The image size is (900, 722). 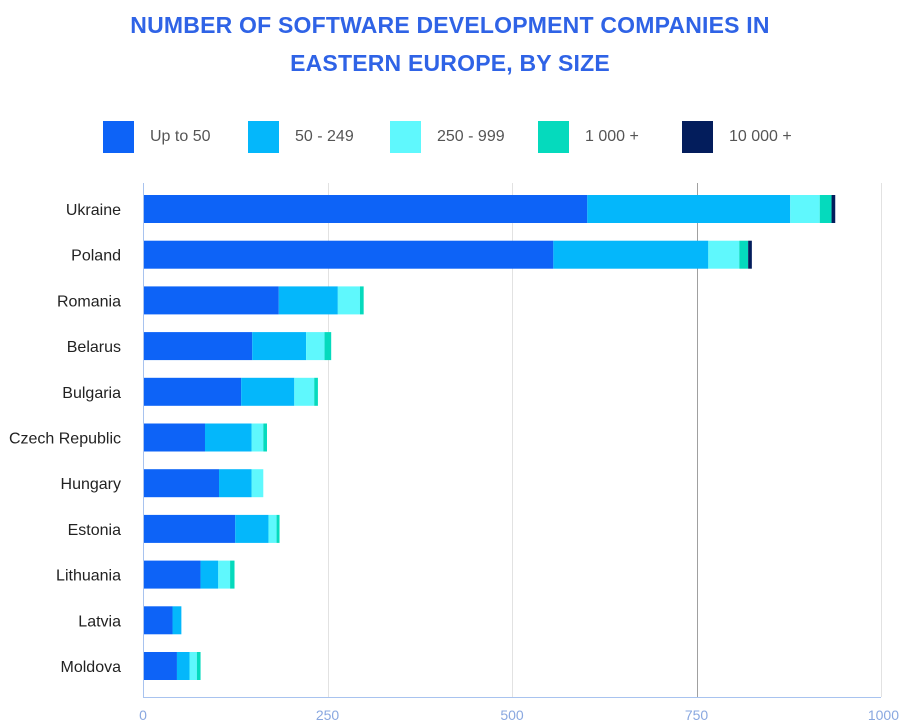 I want to click on legend-label-1000-plus: 1 000 +, so click(x=612, y=136).